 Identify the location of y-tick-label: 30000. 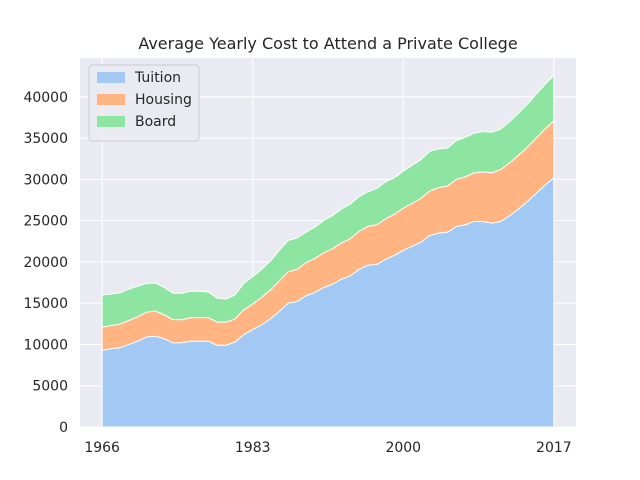
(45, 180).